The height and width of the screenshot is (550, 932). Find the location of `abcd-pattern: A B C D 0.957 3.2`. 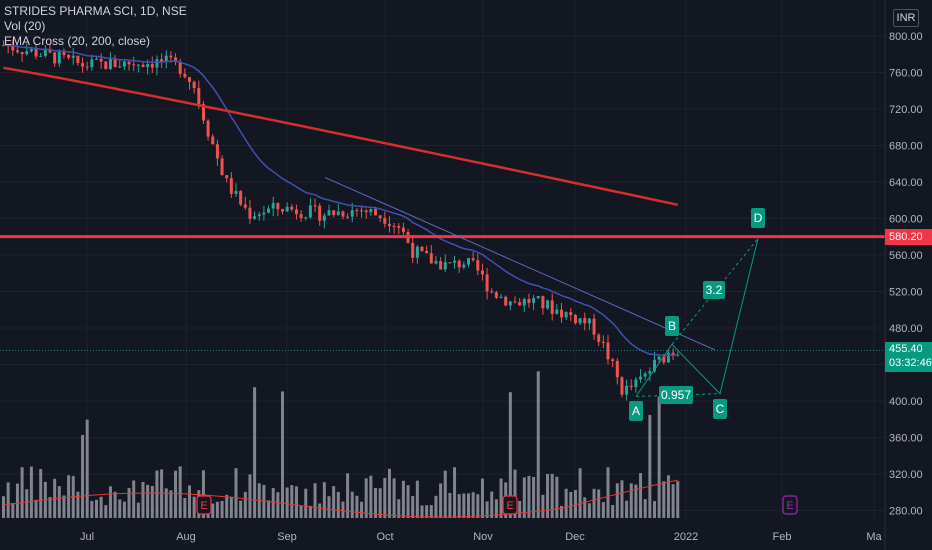

abcd-pattern: A B C D 0.957 3.2 is located at coordinates (697, 314).